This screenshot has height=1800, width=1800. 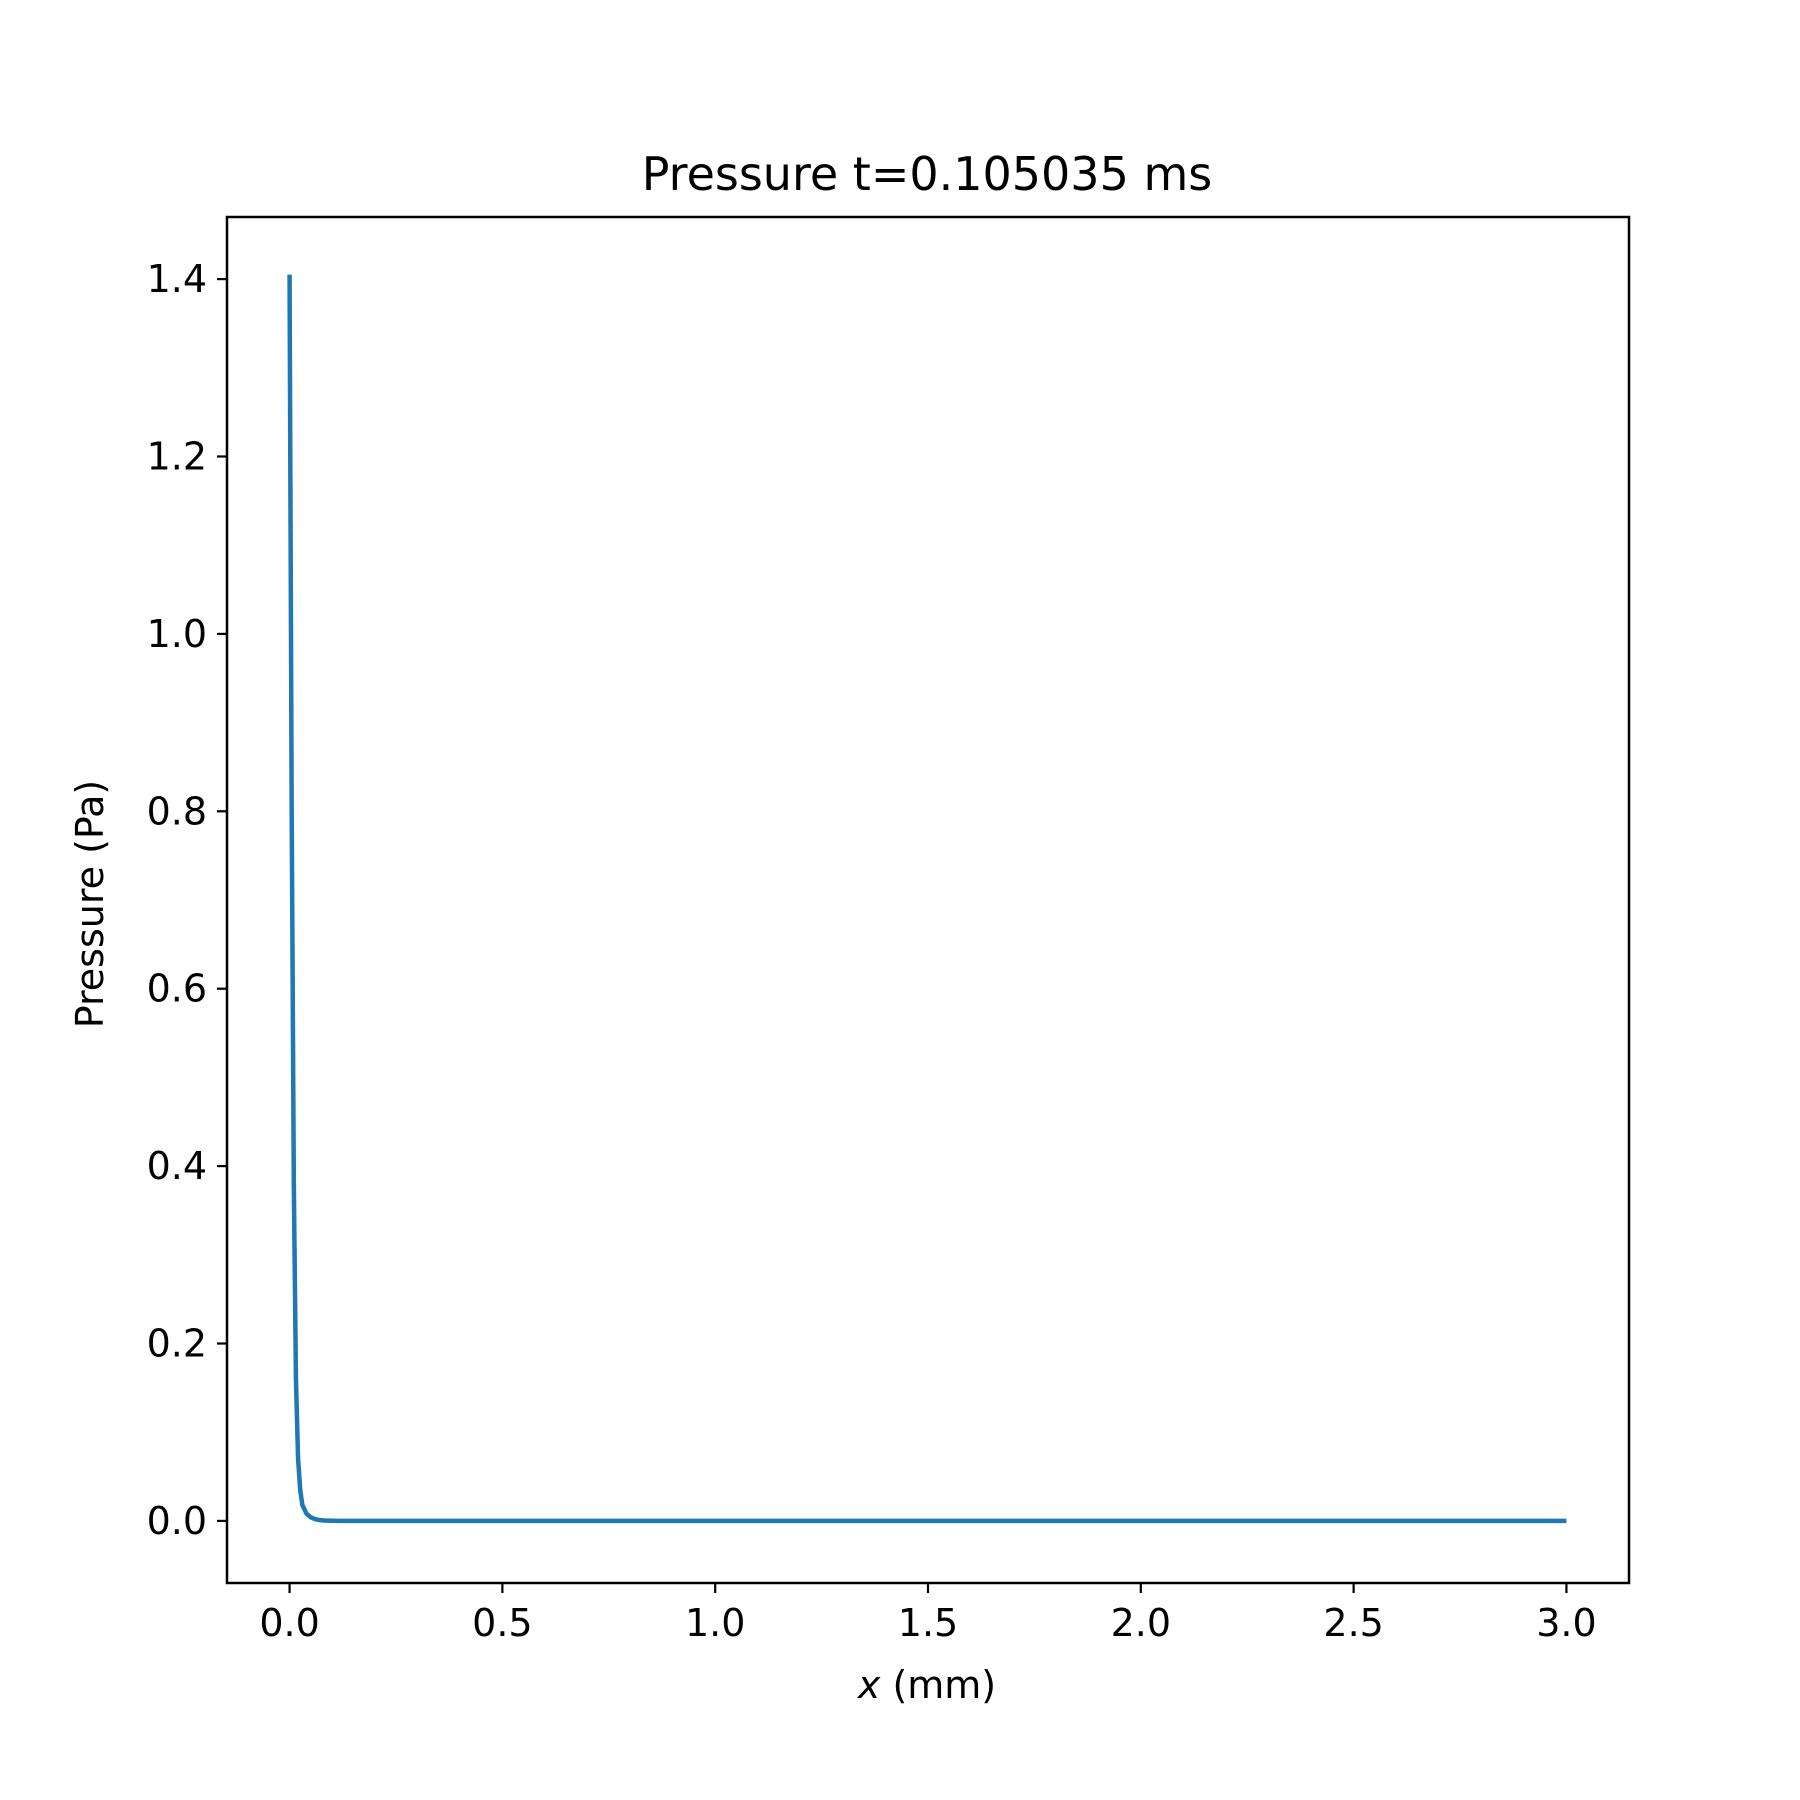 I want to click on x-tick-label: 2.5, so click(x=1353, y=1623).